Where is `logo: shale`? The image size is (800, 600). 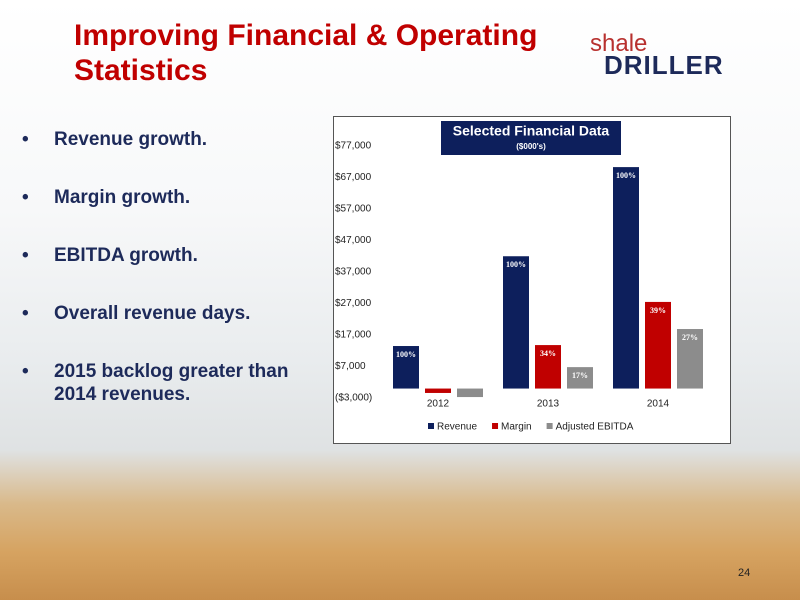 logo: shale is located at coordinates (619, 43).